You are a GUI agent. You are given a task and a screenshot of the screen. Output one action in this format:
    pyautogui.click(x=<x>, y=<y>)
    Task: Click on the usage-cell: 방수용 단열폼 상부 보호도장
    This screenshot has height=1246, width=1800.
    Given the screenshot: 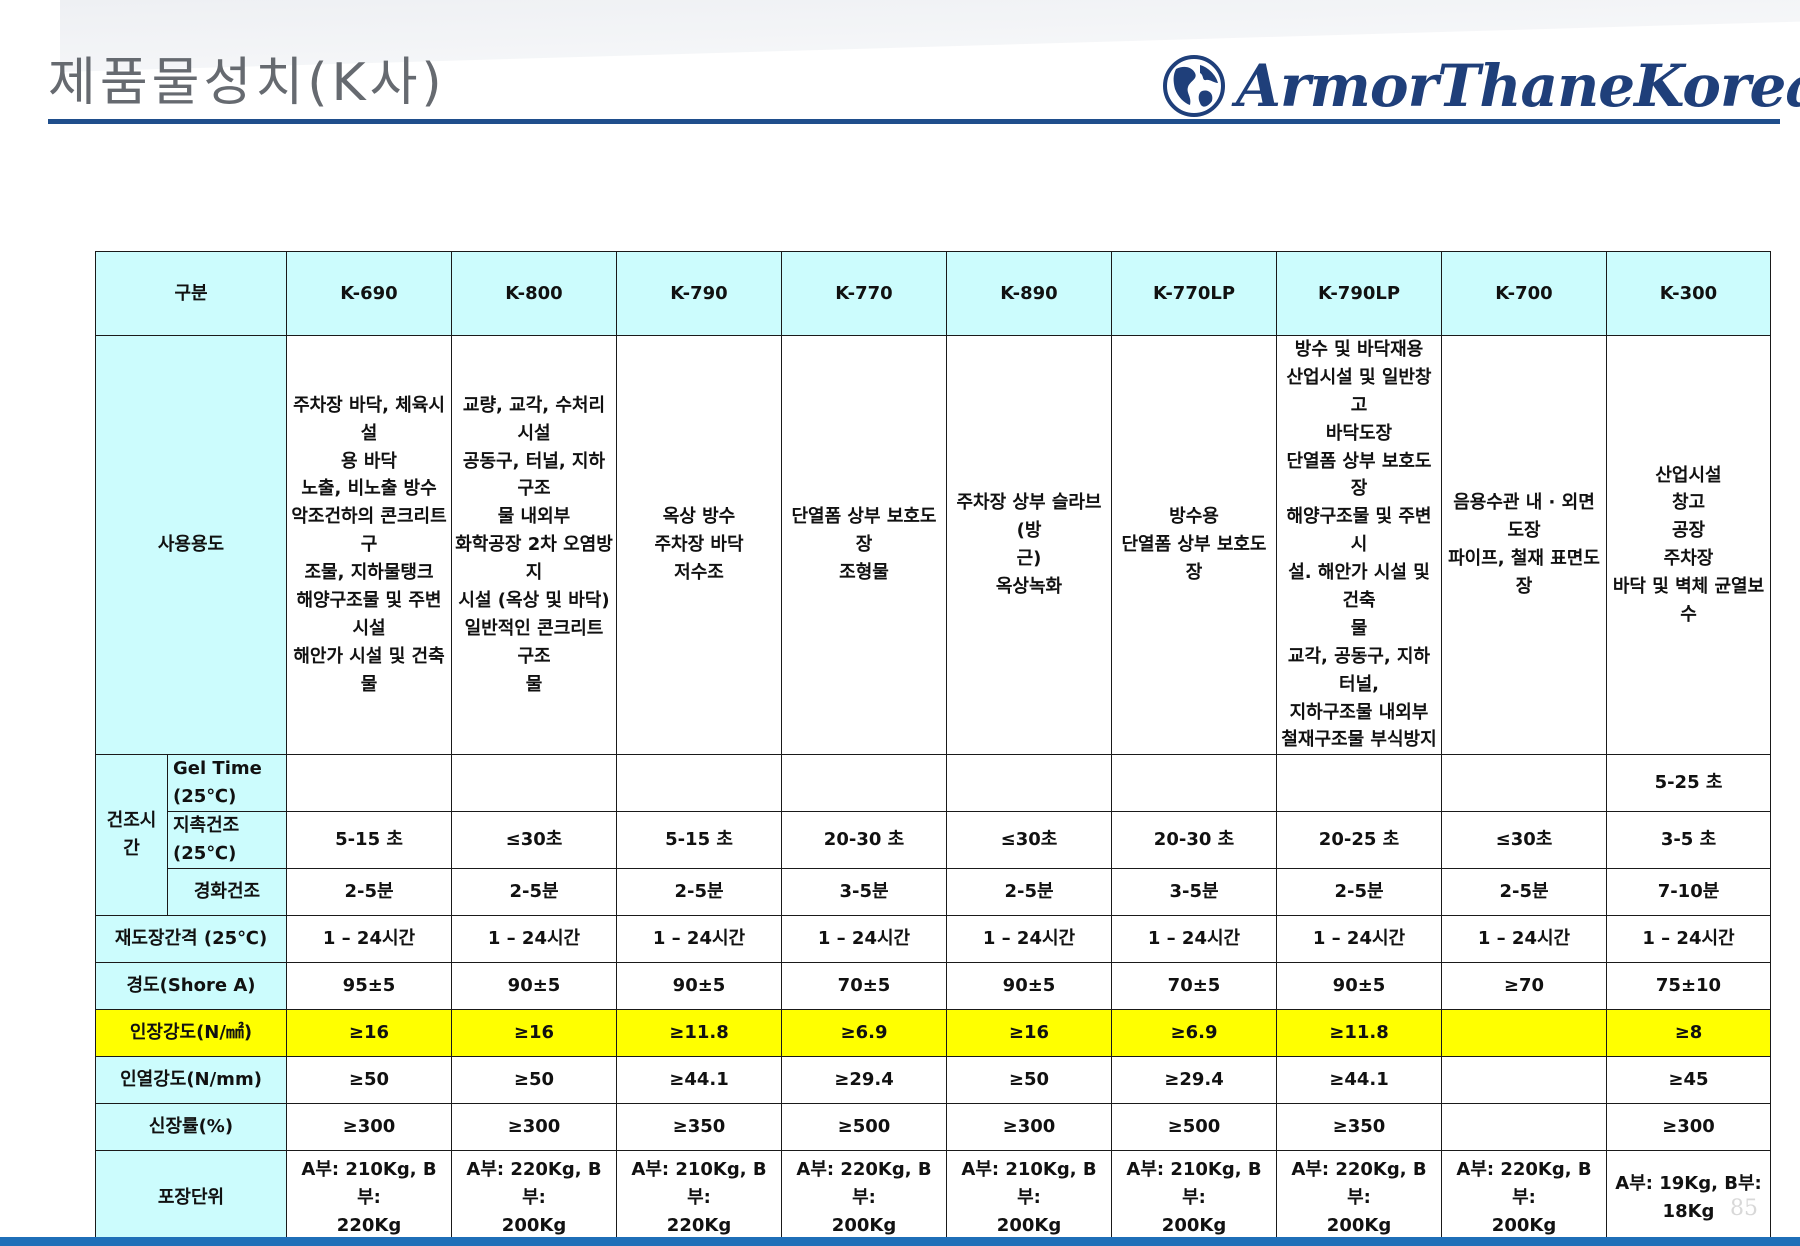 What is the action you would take?
    pyautogui.click(x=1194, y=545)
    